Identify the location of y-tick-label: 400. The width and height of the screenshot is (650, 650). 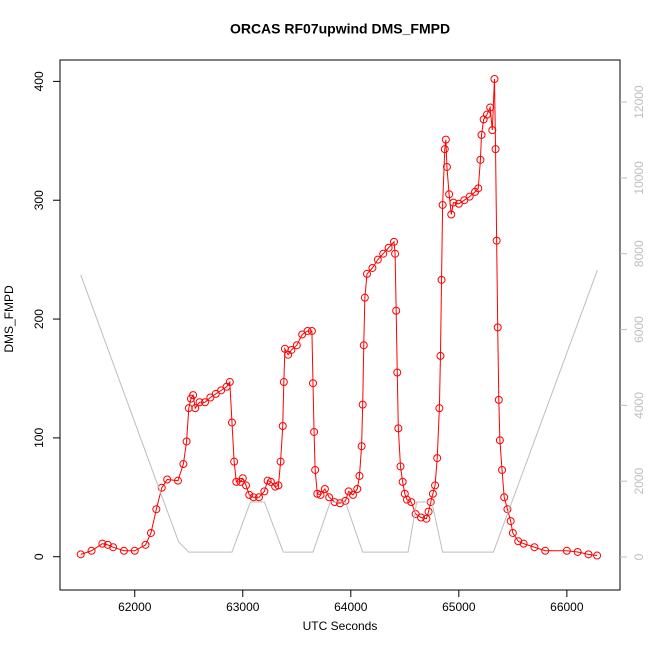
(39, 81).